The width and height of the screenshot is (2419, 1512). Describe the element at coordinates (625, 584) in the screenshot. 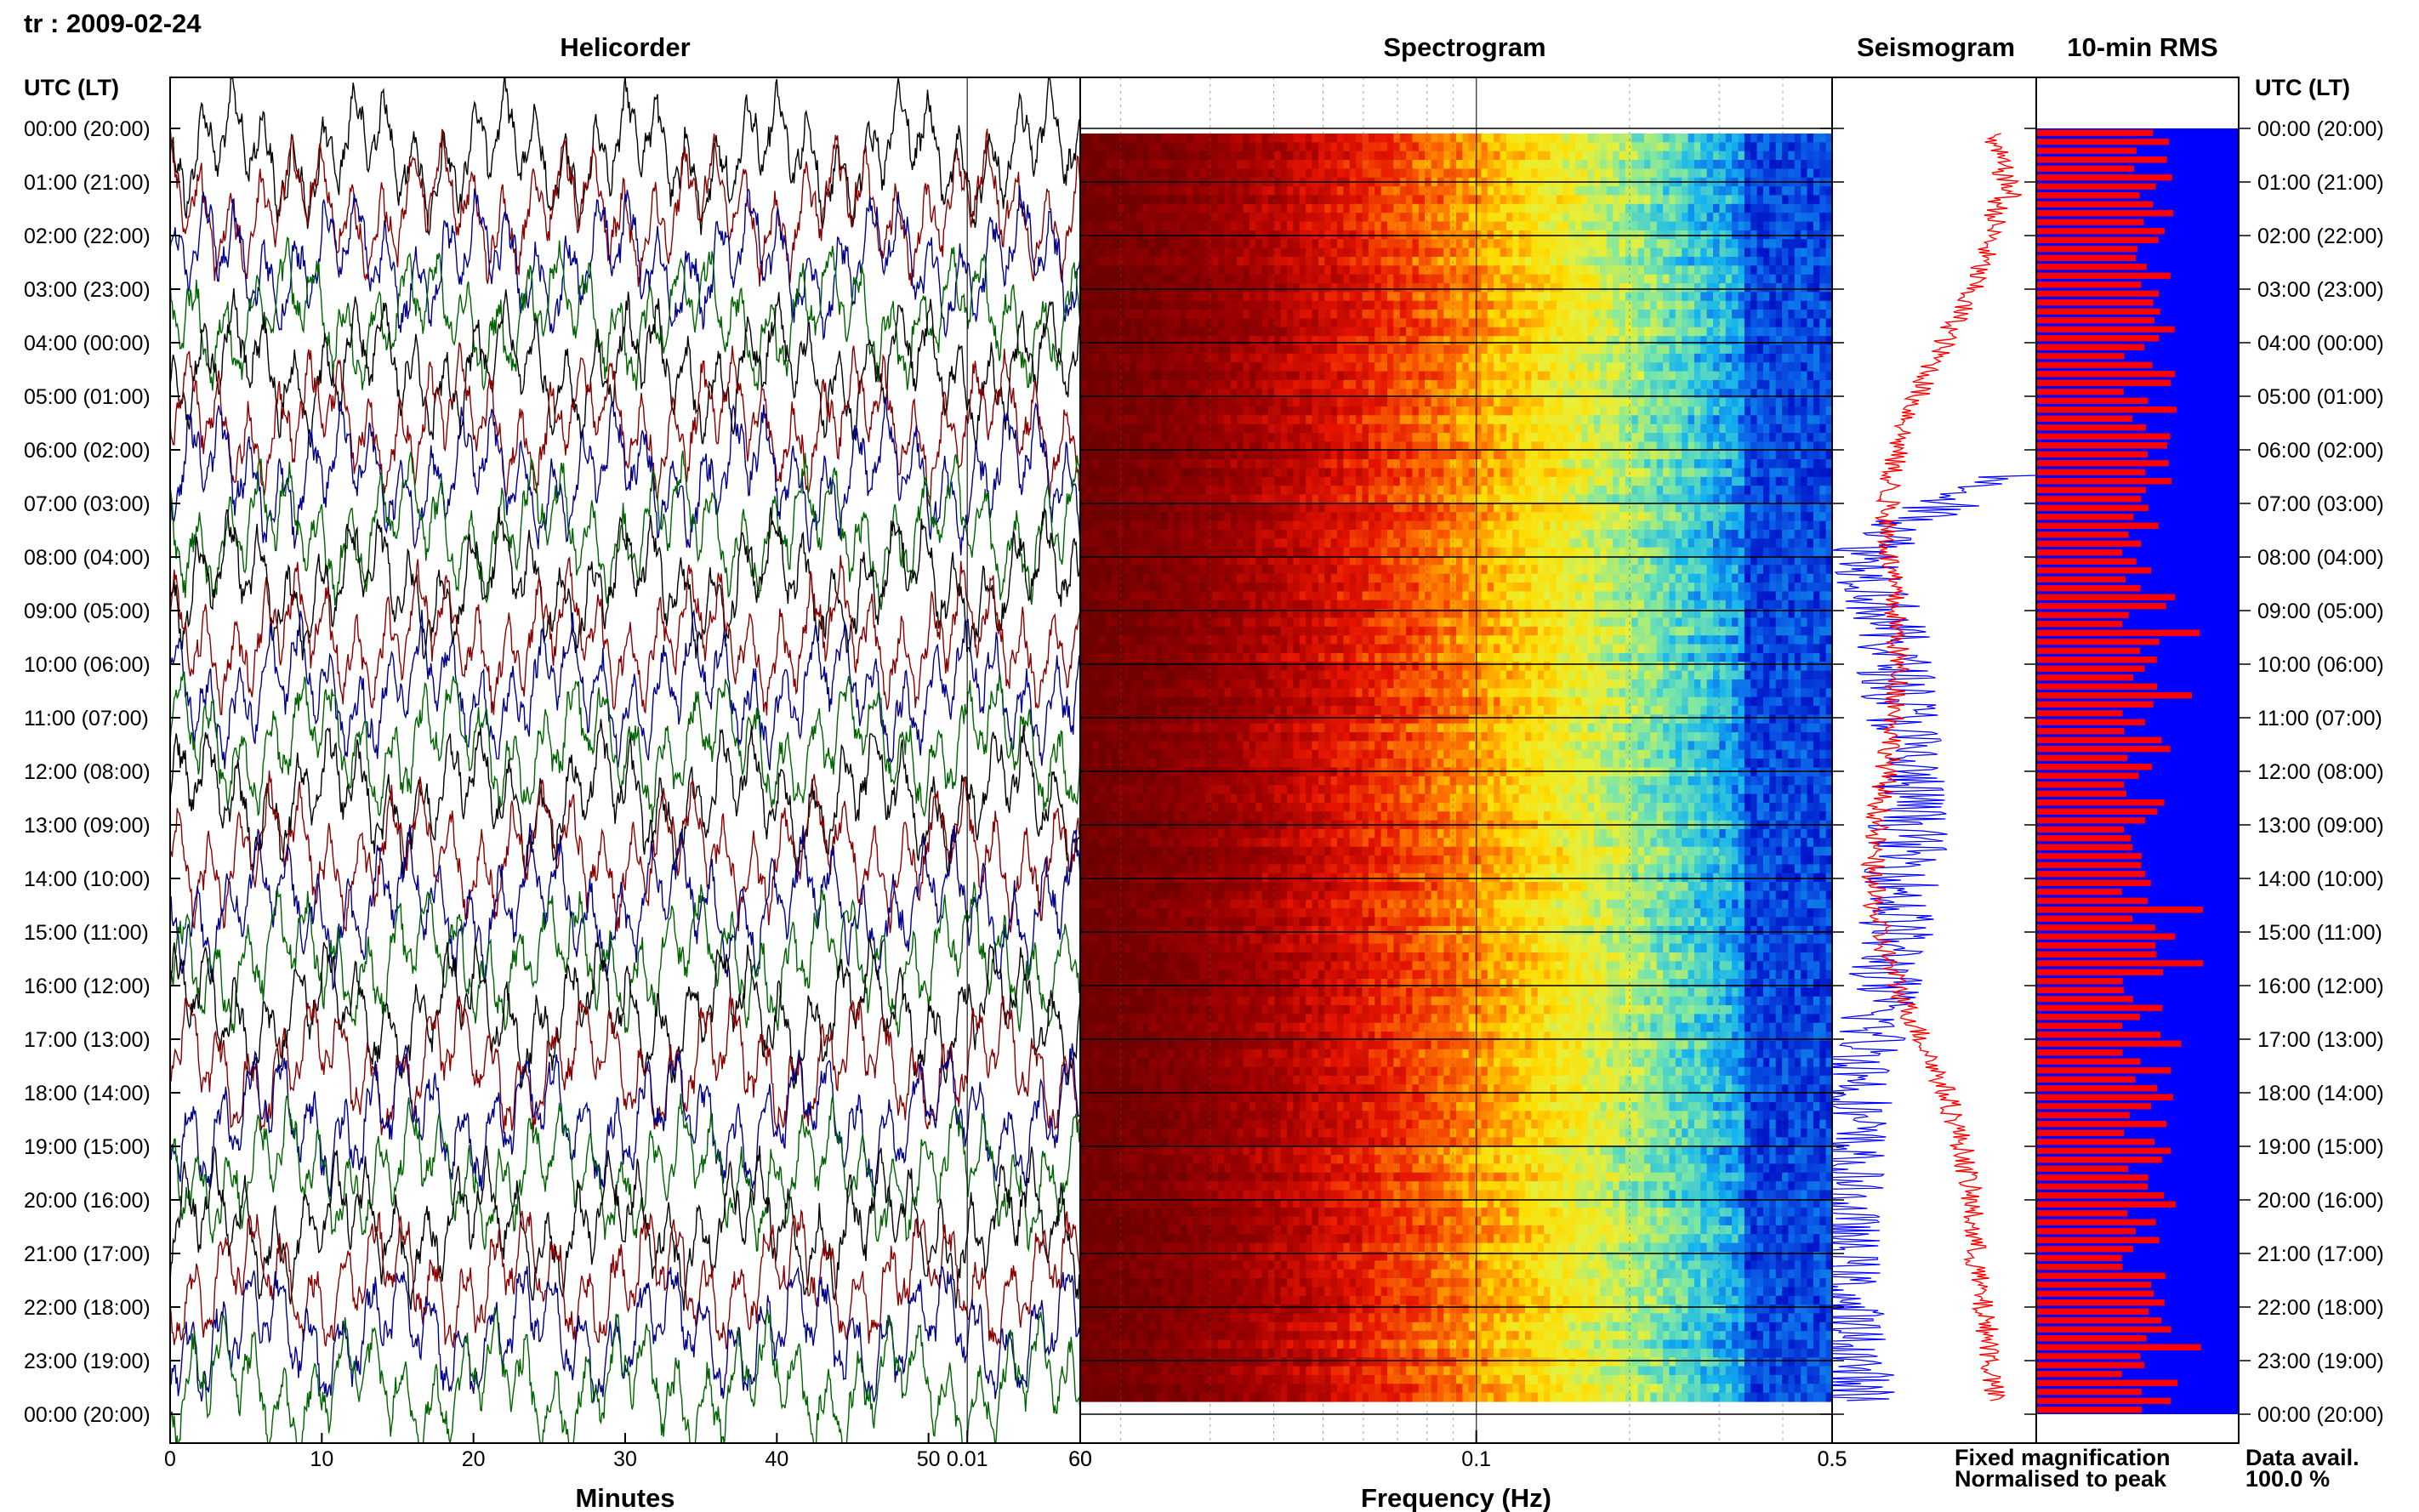

I see `helicorder-trace` at that location.